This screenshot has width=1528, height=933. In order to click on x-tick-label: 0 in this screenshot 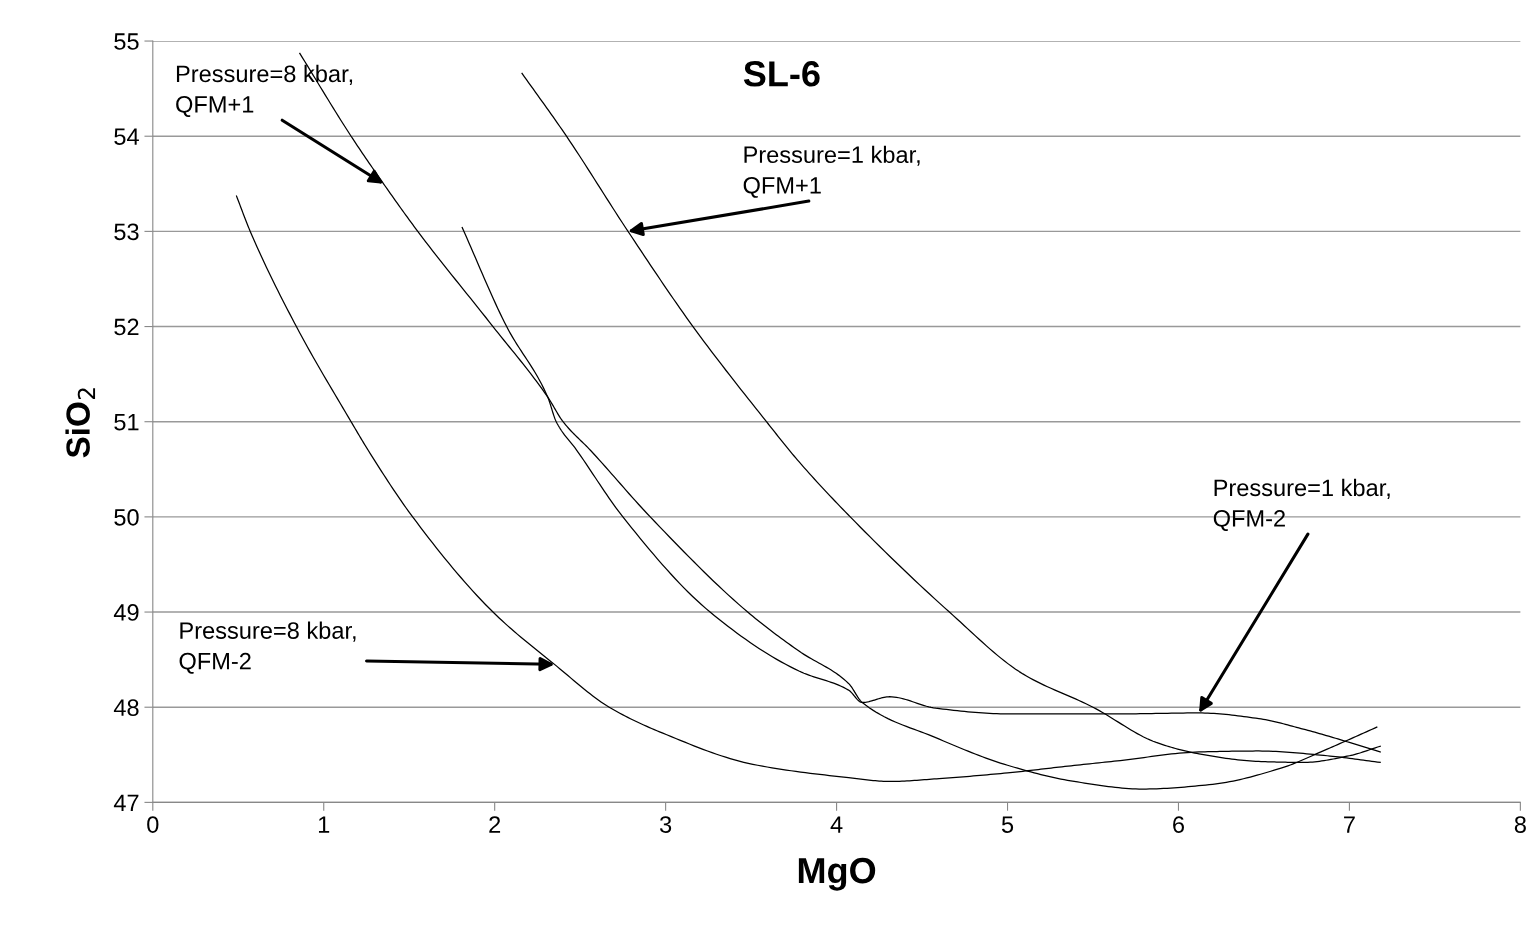, I will do `click(153, 824)`.